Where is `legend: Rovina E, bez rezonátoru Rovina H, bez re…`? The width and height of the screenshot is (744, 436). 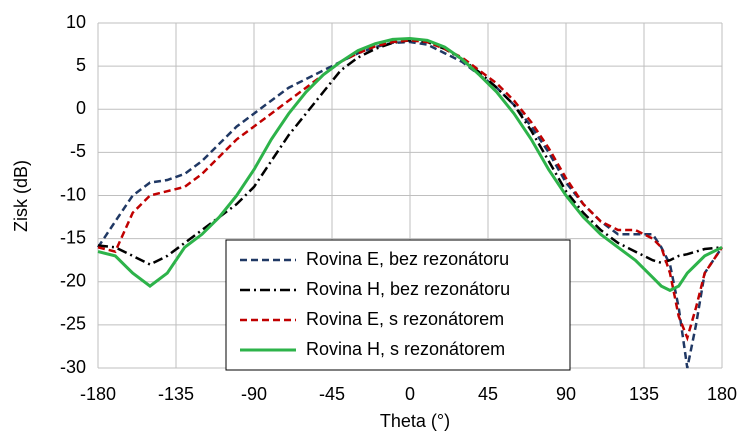
legend: Rovina E, bez rezonátoru Rovina H, bez re… is located at coordinates (398, 305).